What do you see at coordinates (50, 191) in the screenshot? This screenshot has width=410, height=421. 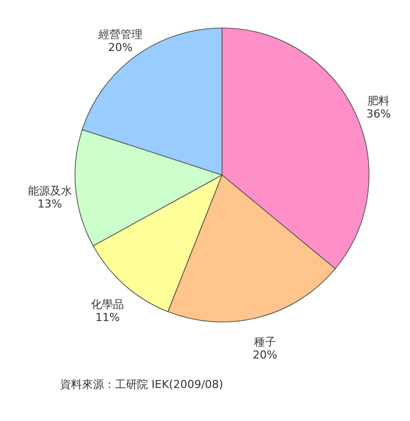 I see `slice-label: 能源及水` at bounding box center [50, 191].